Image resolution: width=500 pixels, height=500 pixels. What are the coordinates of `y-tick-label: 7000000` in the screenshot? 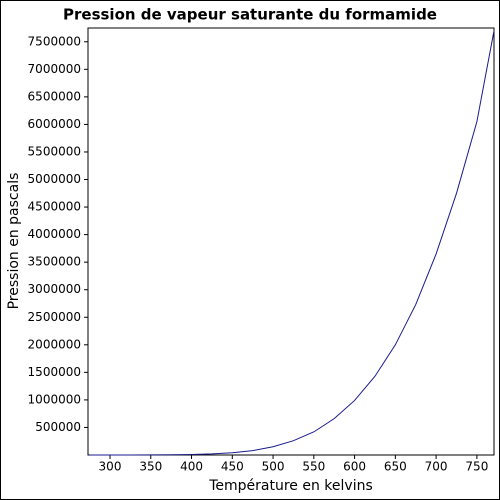 It's located at (54, 69).